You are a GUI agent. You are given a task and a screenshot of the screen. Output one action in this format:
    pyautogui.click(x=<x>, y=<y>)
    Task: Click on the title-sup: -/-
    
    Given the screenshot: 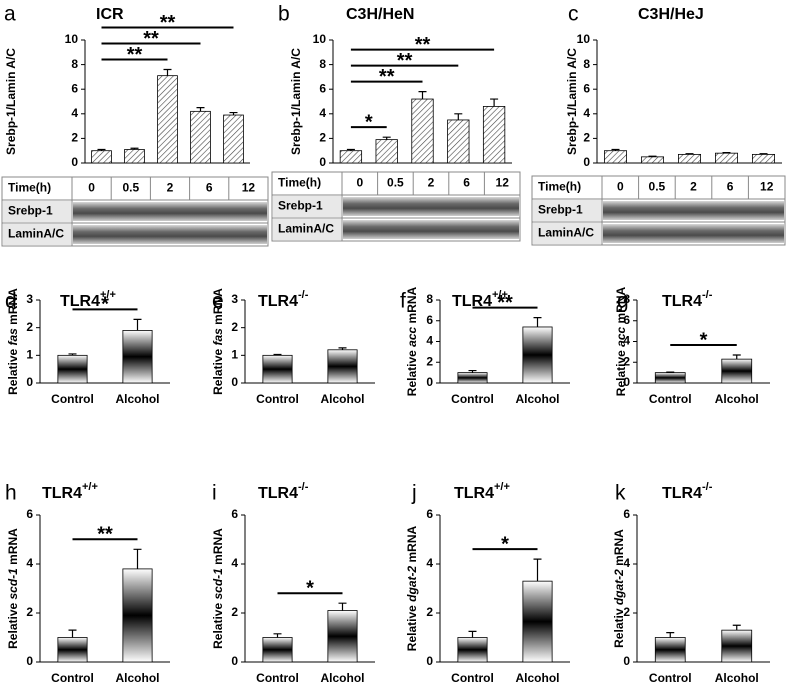 What is the action you would take?
    pyautogui.click(x=707, y=295)
    